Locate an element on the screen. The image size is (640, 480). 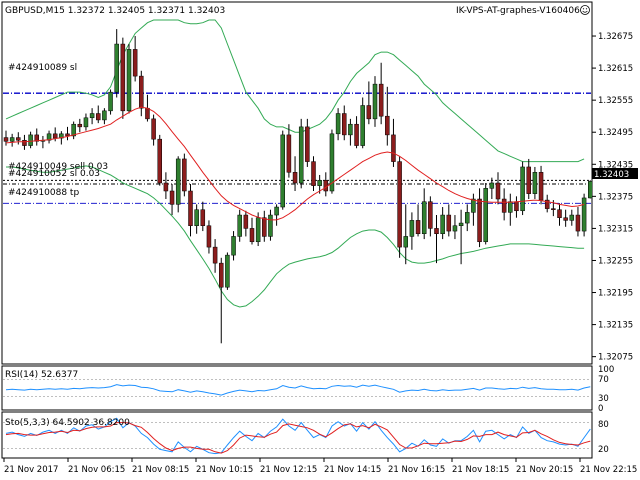
price-tick-label: 1.32315 is located at coordinates (615, 229).